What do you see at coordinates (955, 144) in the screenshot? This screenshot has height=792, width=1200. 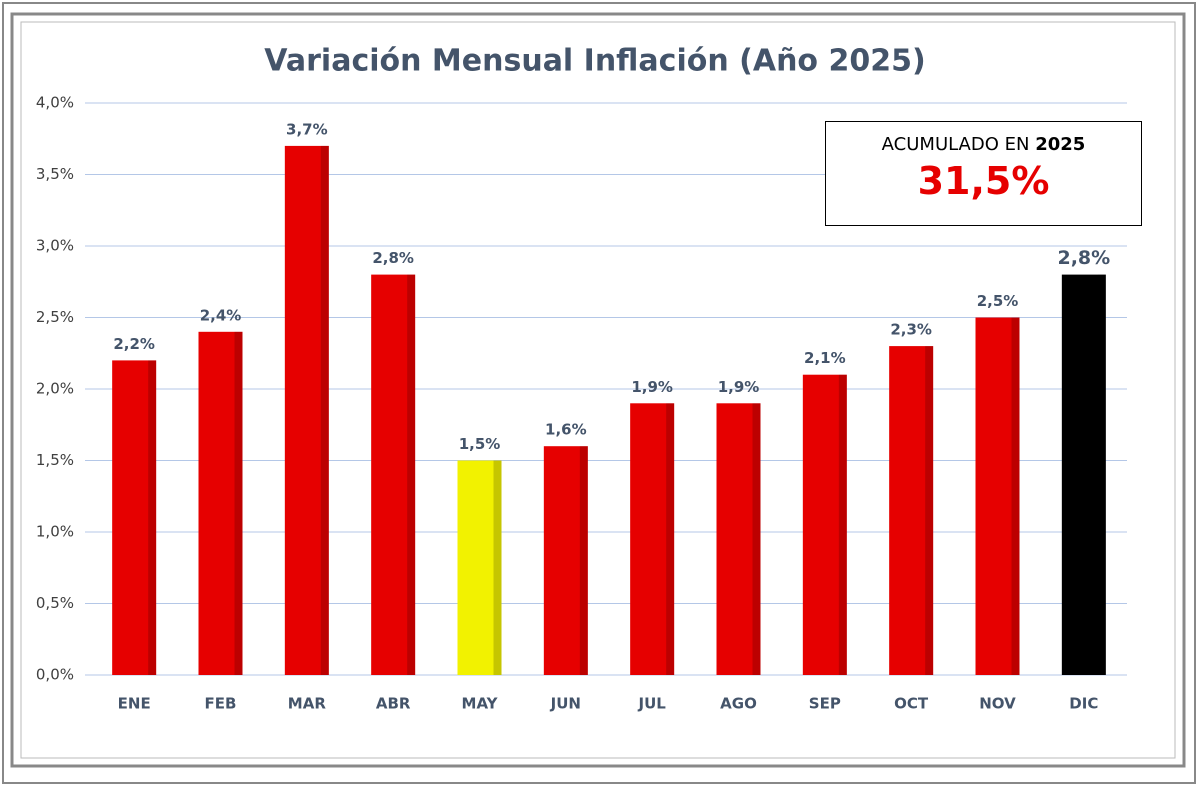 I see `annotation-label: ACUMULADO EN` at bounding box center [955, 144].